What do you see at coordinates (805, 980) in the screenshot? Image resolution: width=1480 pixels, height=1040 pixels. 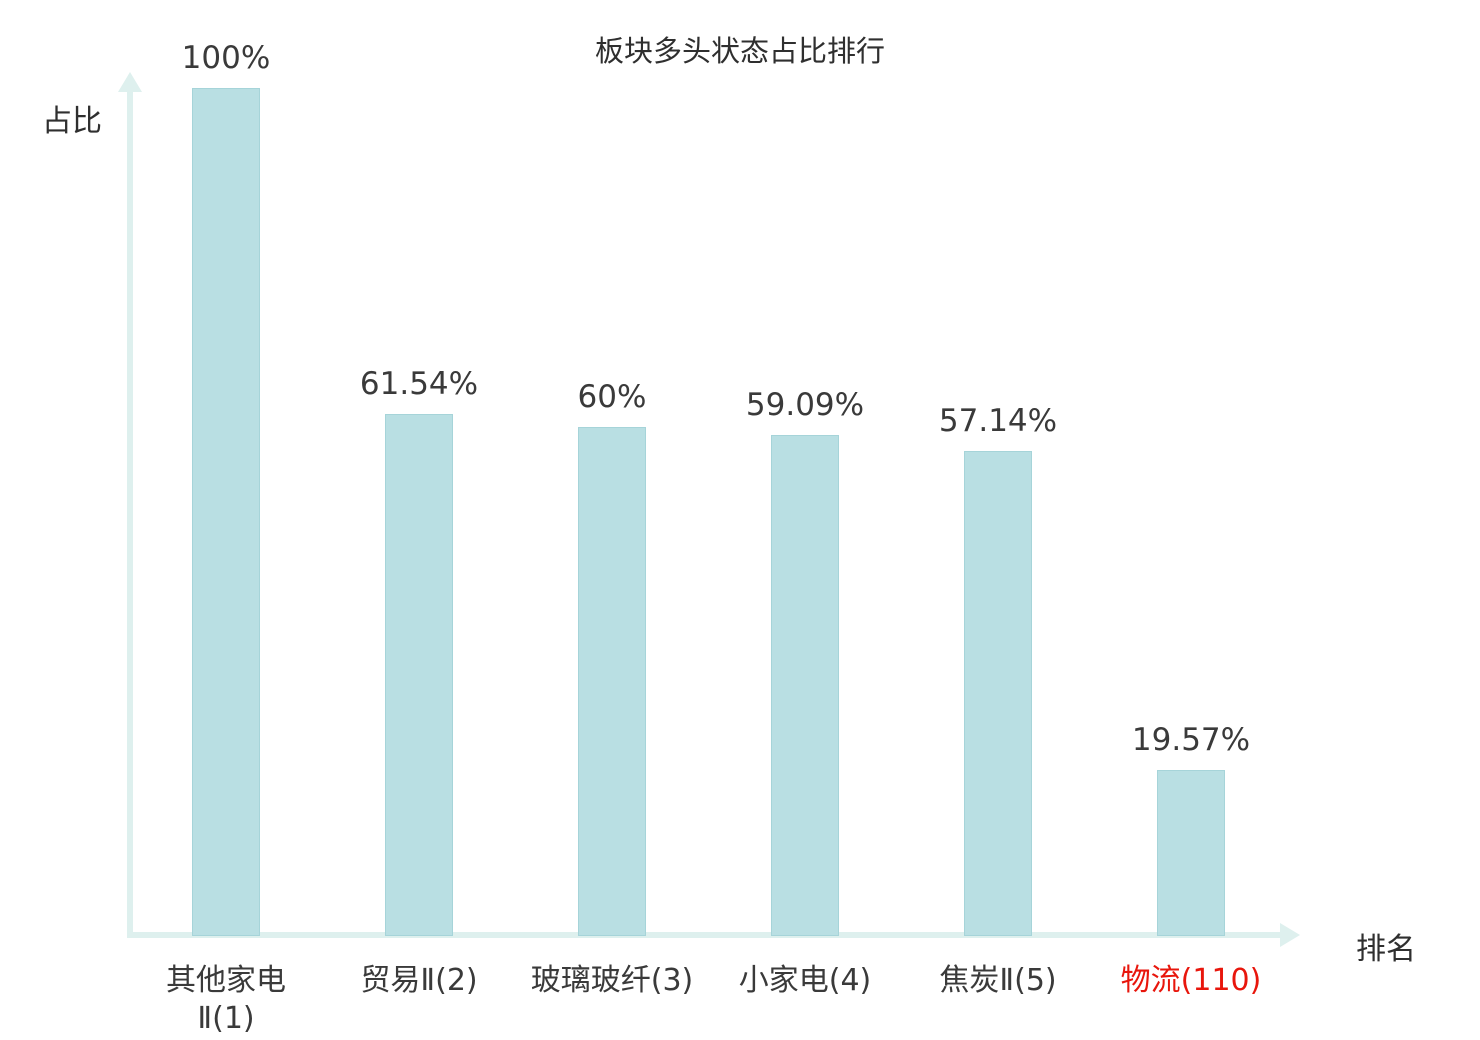 I see `bar-category-label: 小家电(4)` at bounding box center [805, 980].